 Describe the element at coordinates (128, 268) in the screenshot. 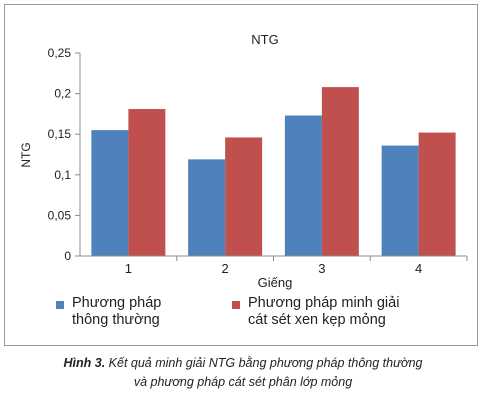

I see `x-tick-label: 1` at that location.